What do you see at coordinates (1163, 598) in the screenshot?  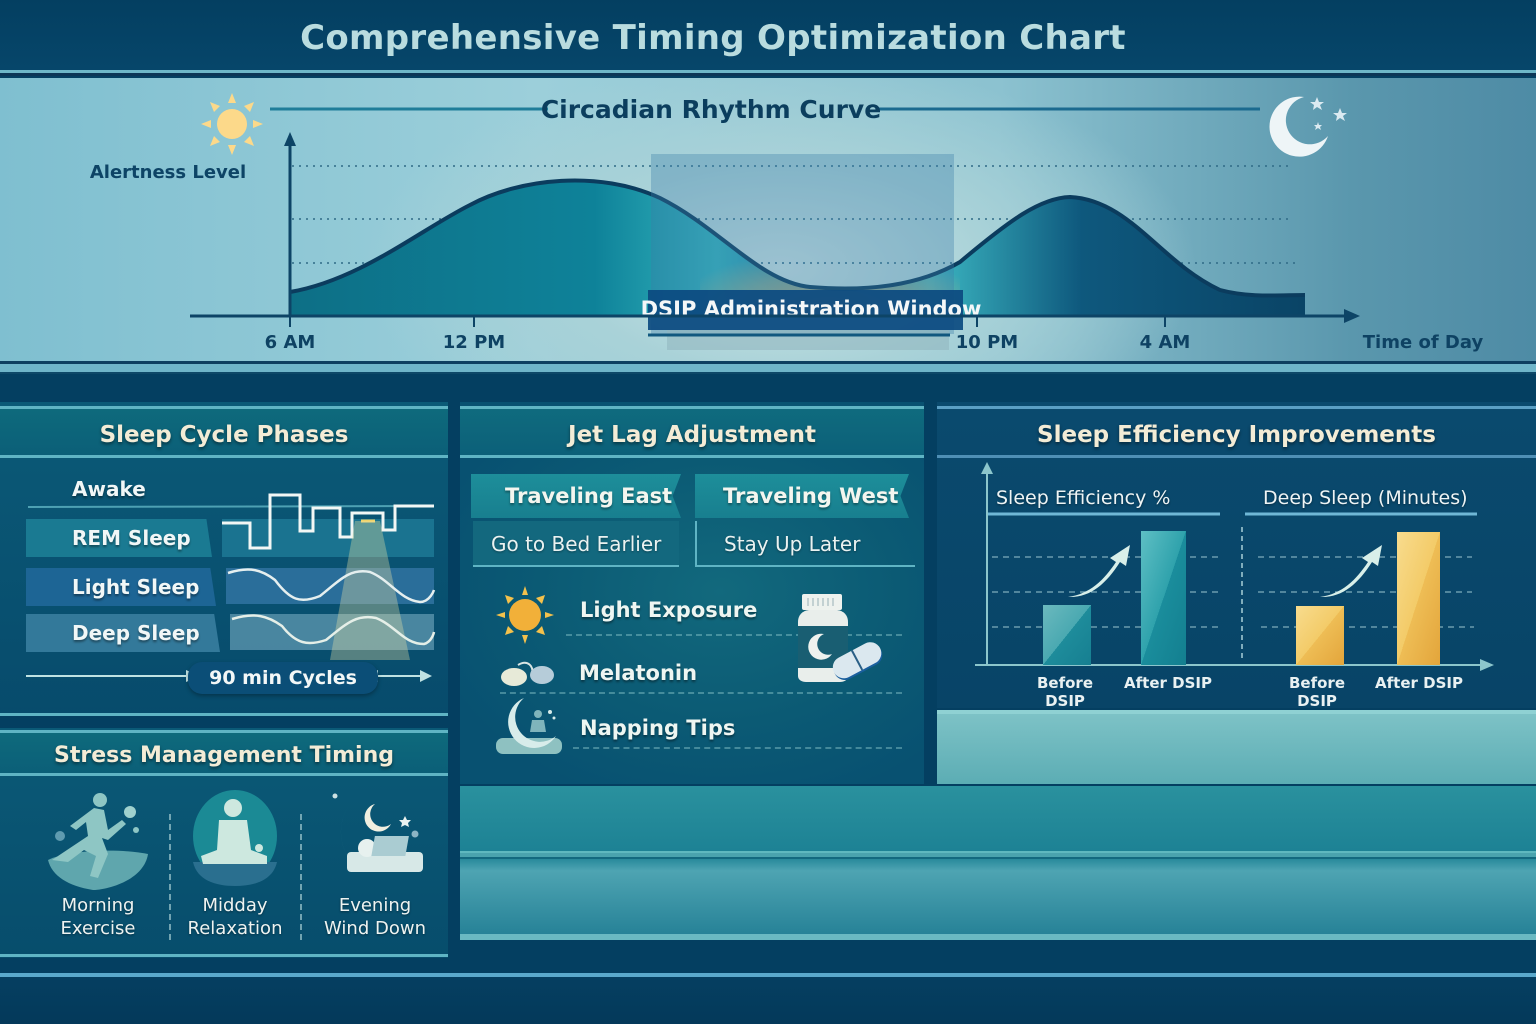 I see `bar-efficiency-after` at bounding box center [1163, 598].